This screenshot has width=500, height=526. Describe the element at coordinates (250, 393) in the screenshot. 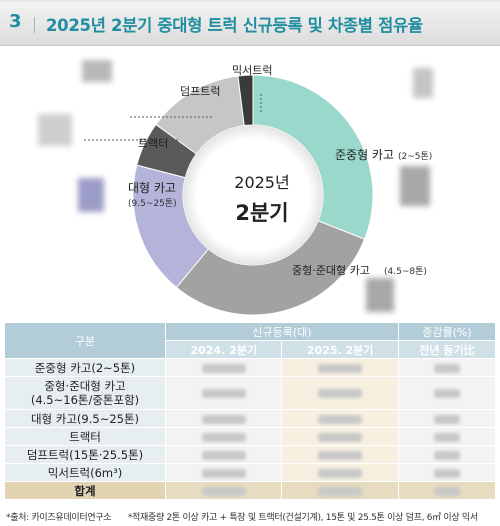

I see `table-row: 중형·준대형 카고 (4.5~16톤/중톤포함)` at that location.